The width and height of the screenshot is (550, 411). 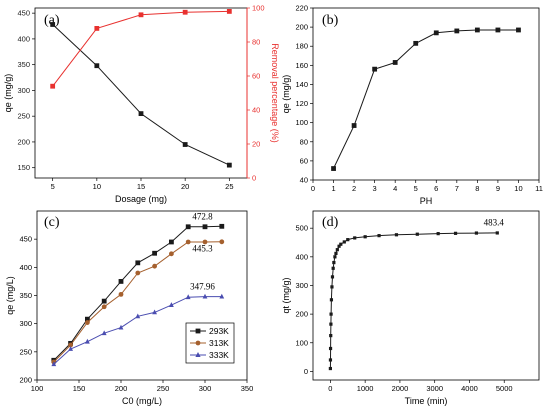 What do you see at coordinates (205, 388) in the screenshot?
I see `x-tick-label: 300` at bounding box center [205, 388].